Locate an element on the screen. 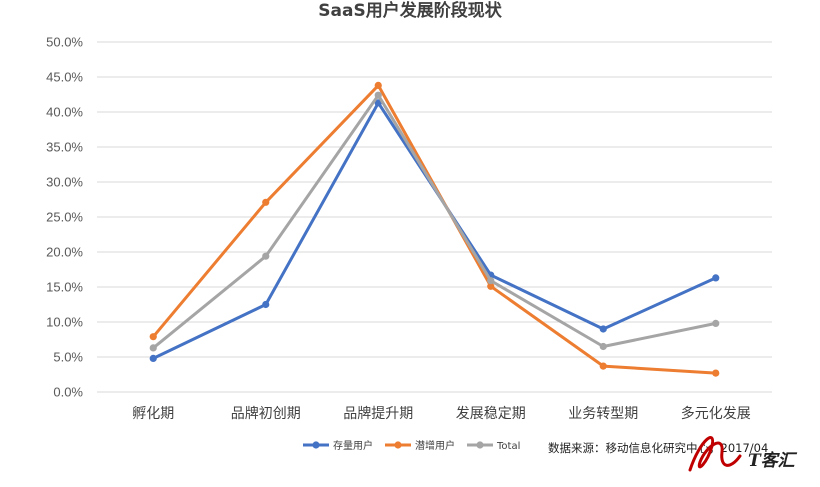 Image resolution: width=820 pixels, height=487 pixels. source-note: 数据来源：移动信息化研究中心，2017/04 is located at coordinates (658, 448).